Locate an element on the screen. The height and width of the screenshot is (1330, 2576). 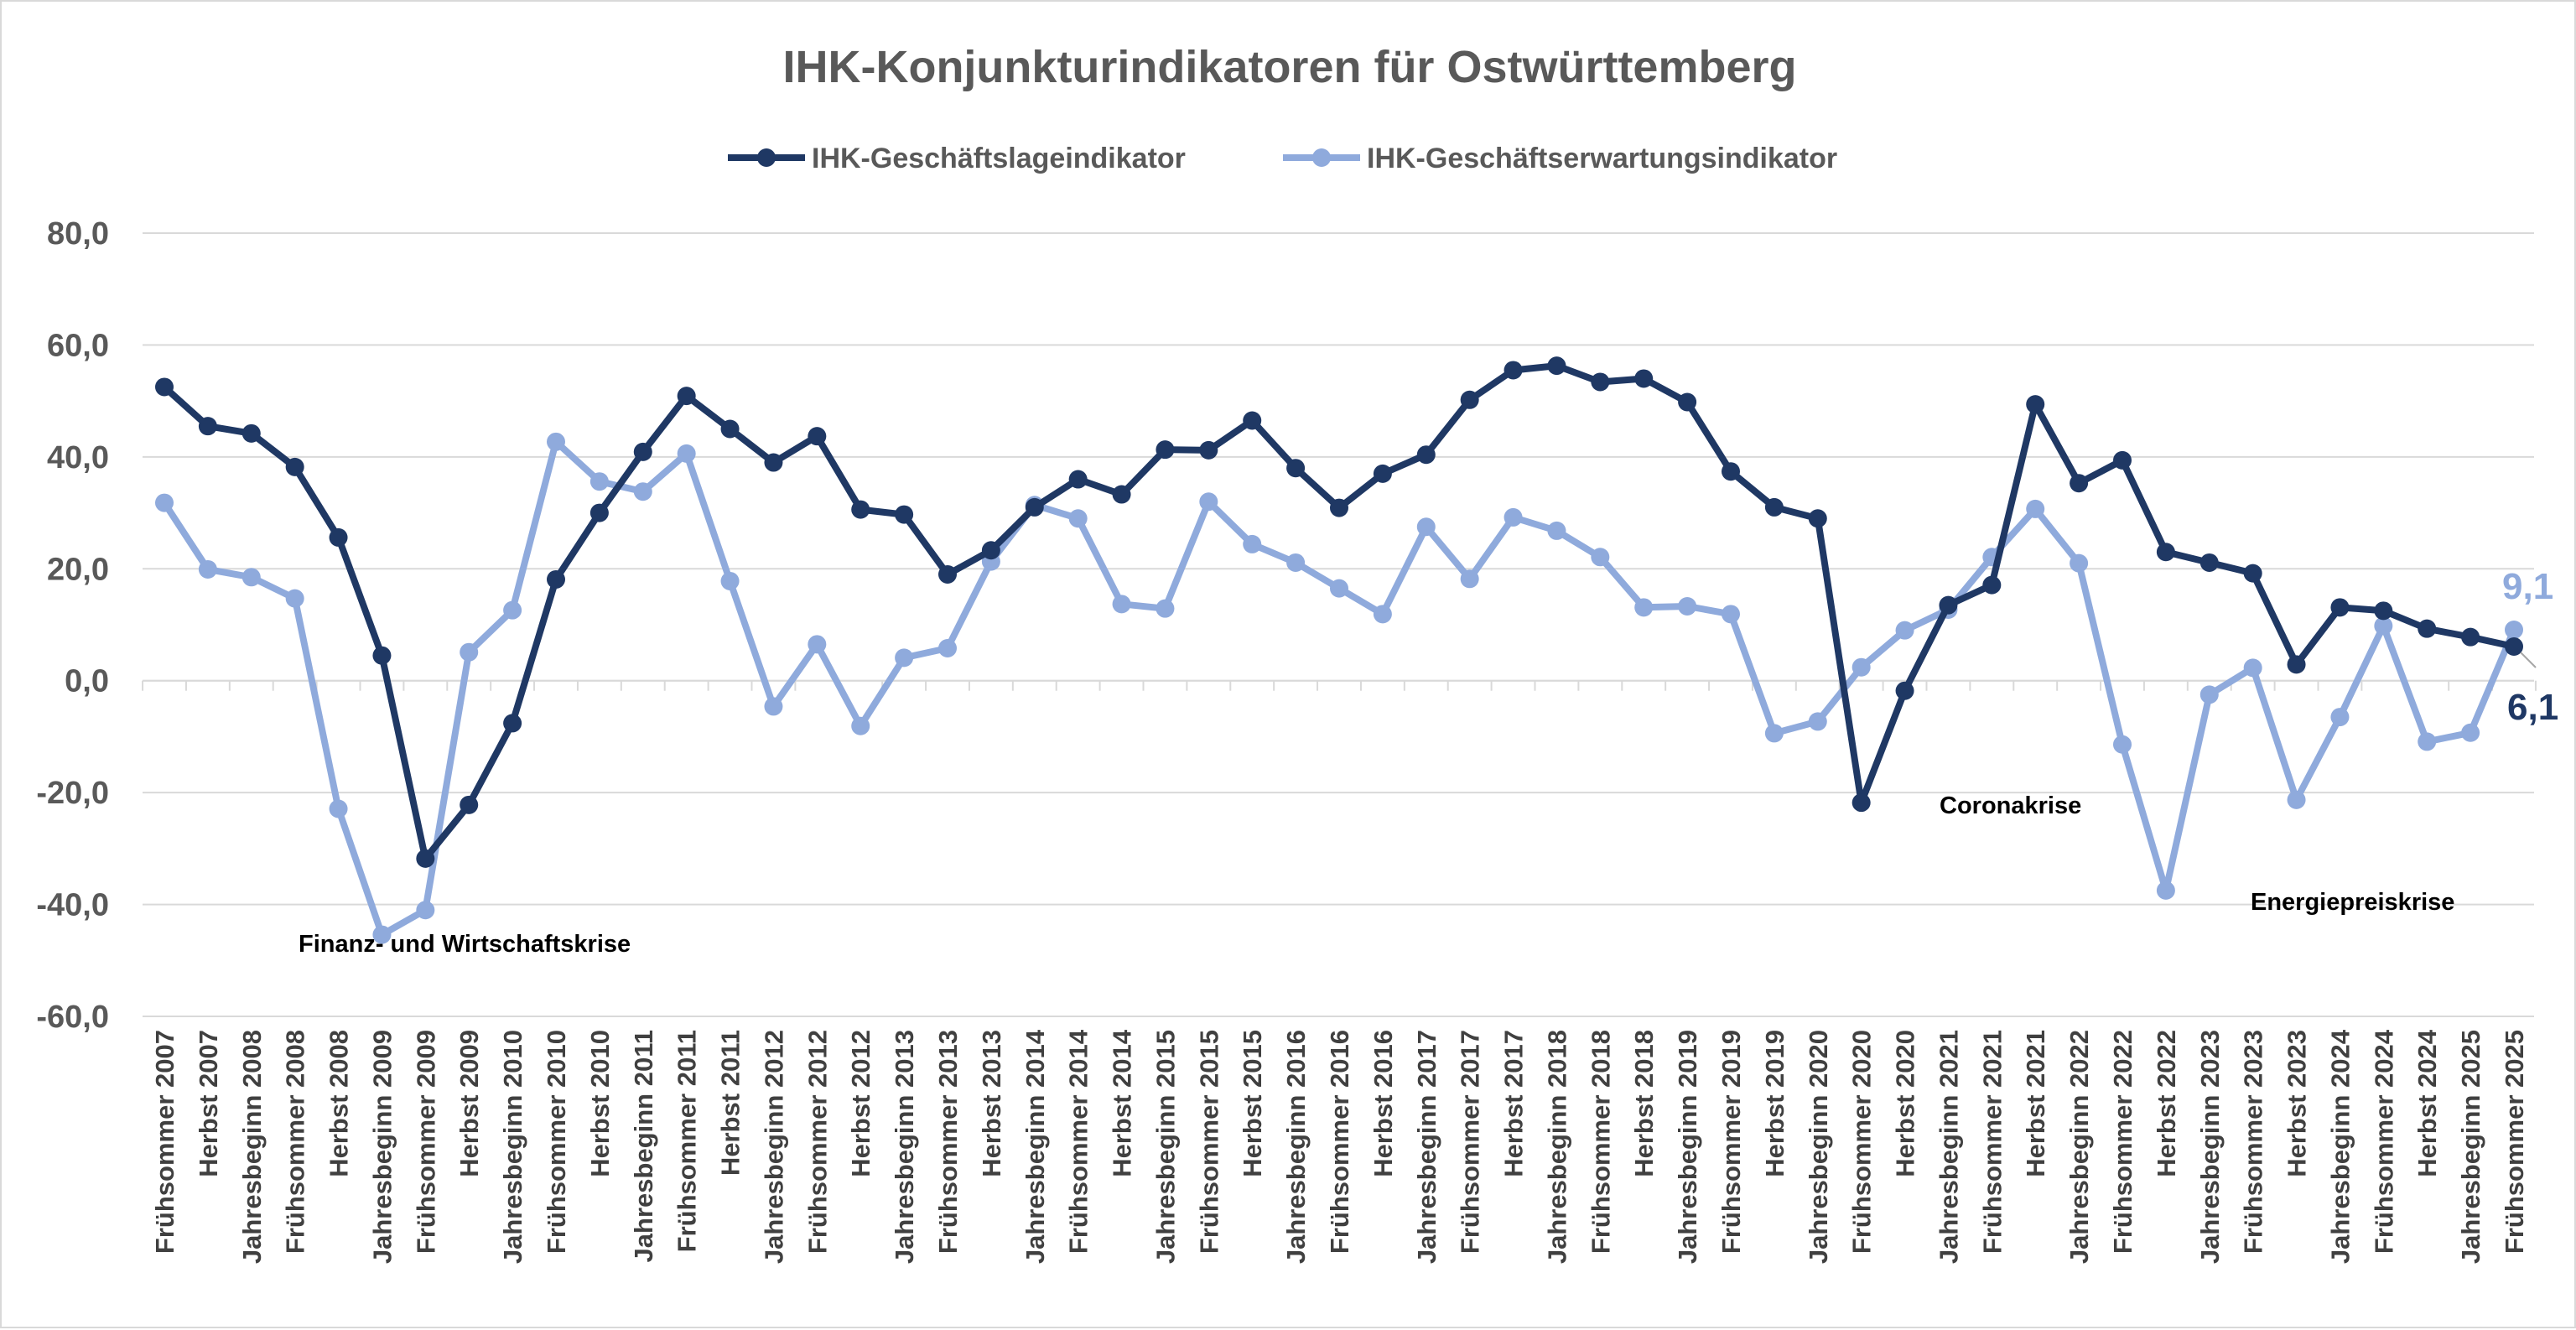
x-tick-label: Frühsommer 2011 is located at coordinates (687, 1141).